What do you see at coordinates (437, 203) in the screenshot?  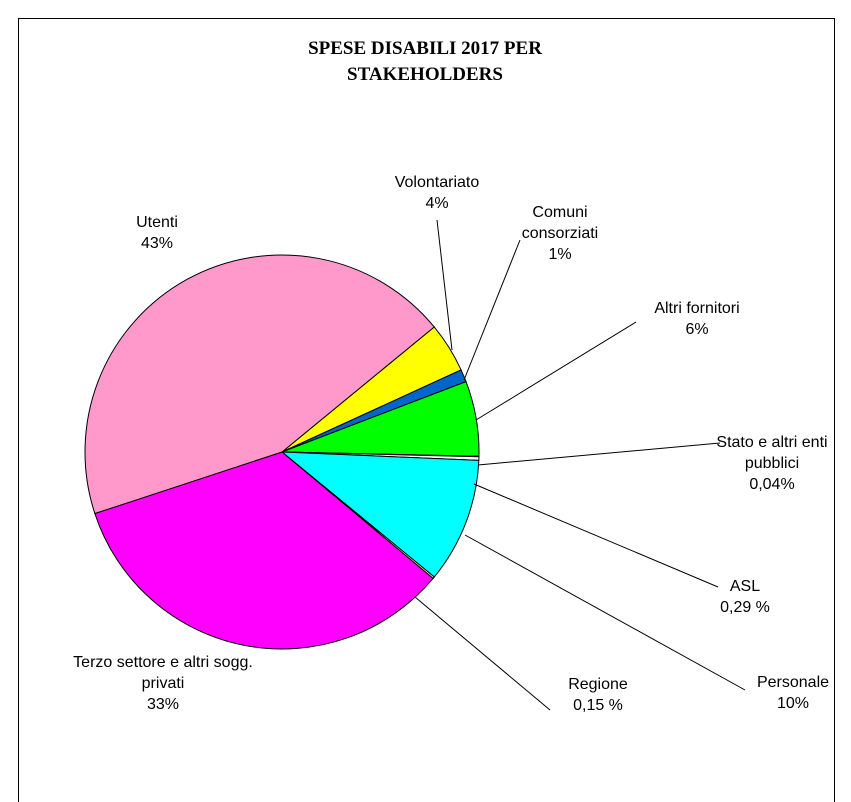 I see `value-label: 4%` at bounding box center [437, 203].